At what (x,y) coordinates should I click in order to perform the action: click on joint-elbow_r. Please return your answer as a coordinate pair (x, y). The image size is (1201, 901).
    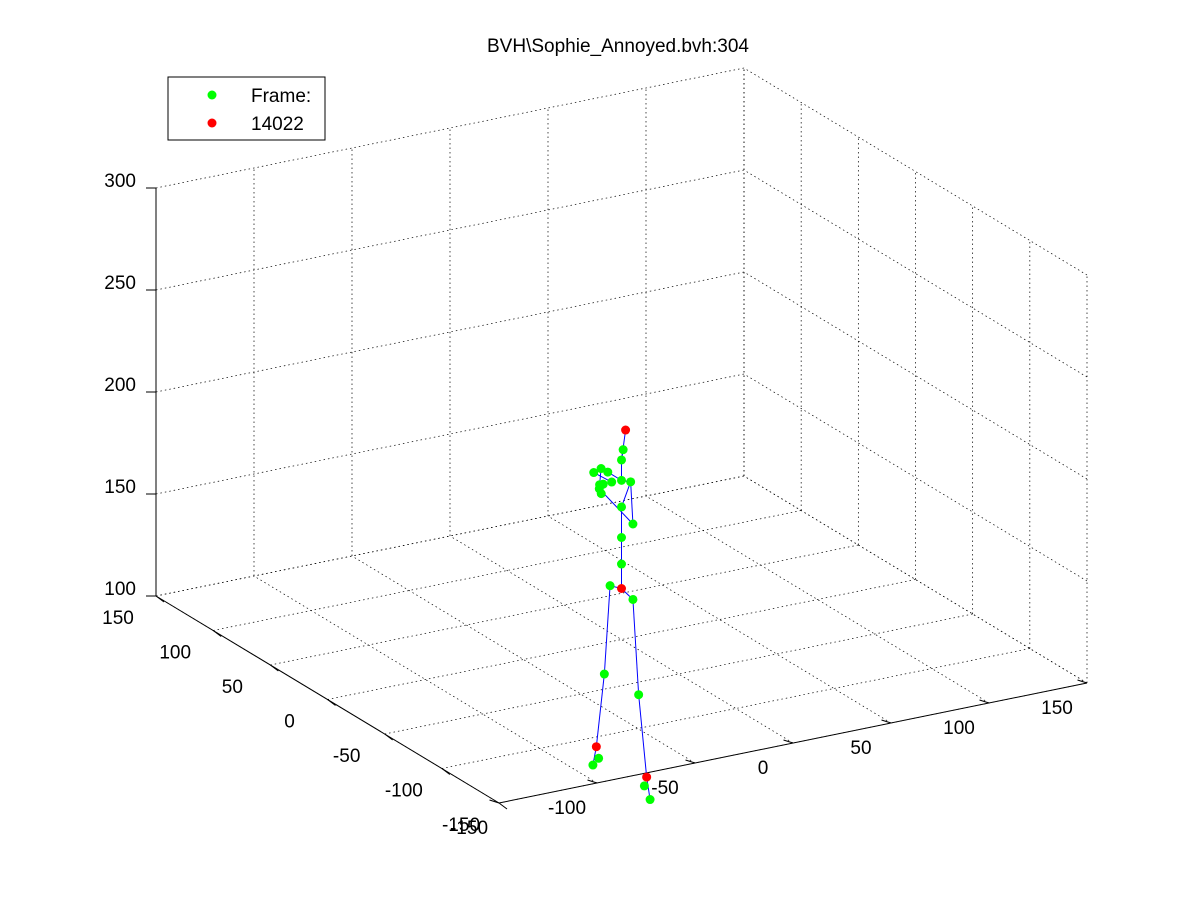
    Looking at the image, I should click on (601, 469).